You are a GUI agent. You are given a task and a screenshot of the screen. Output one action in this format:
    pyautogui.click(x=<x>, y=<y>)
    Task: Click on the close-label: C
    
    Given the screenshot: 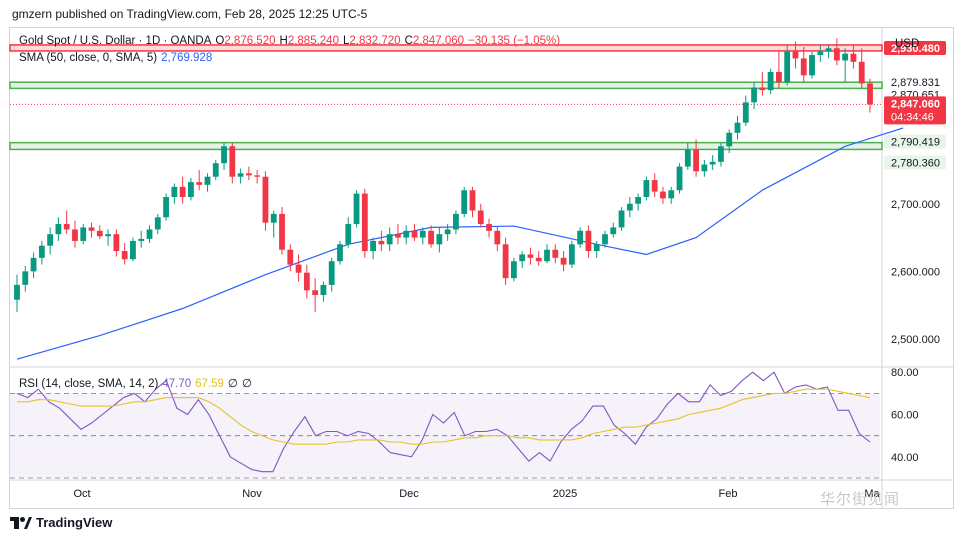 What is the action you would take?
    pyautogui.click(x=408, y=41)
    